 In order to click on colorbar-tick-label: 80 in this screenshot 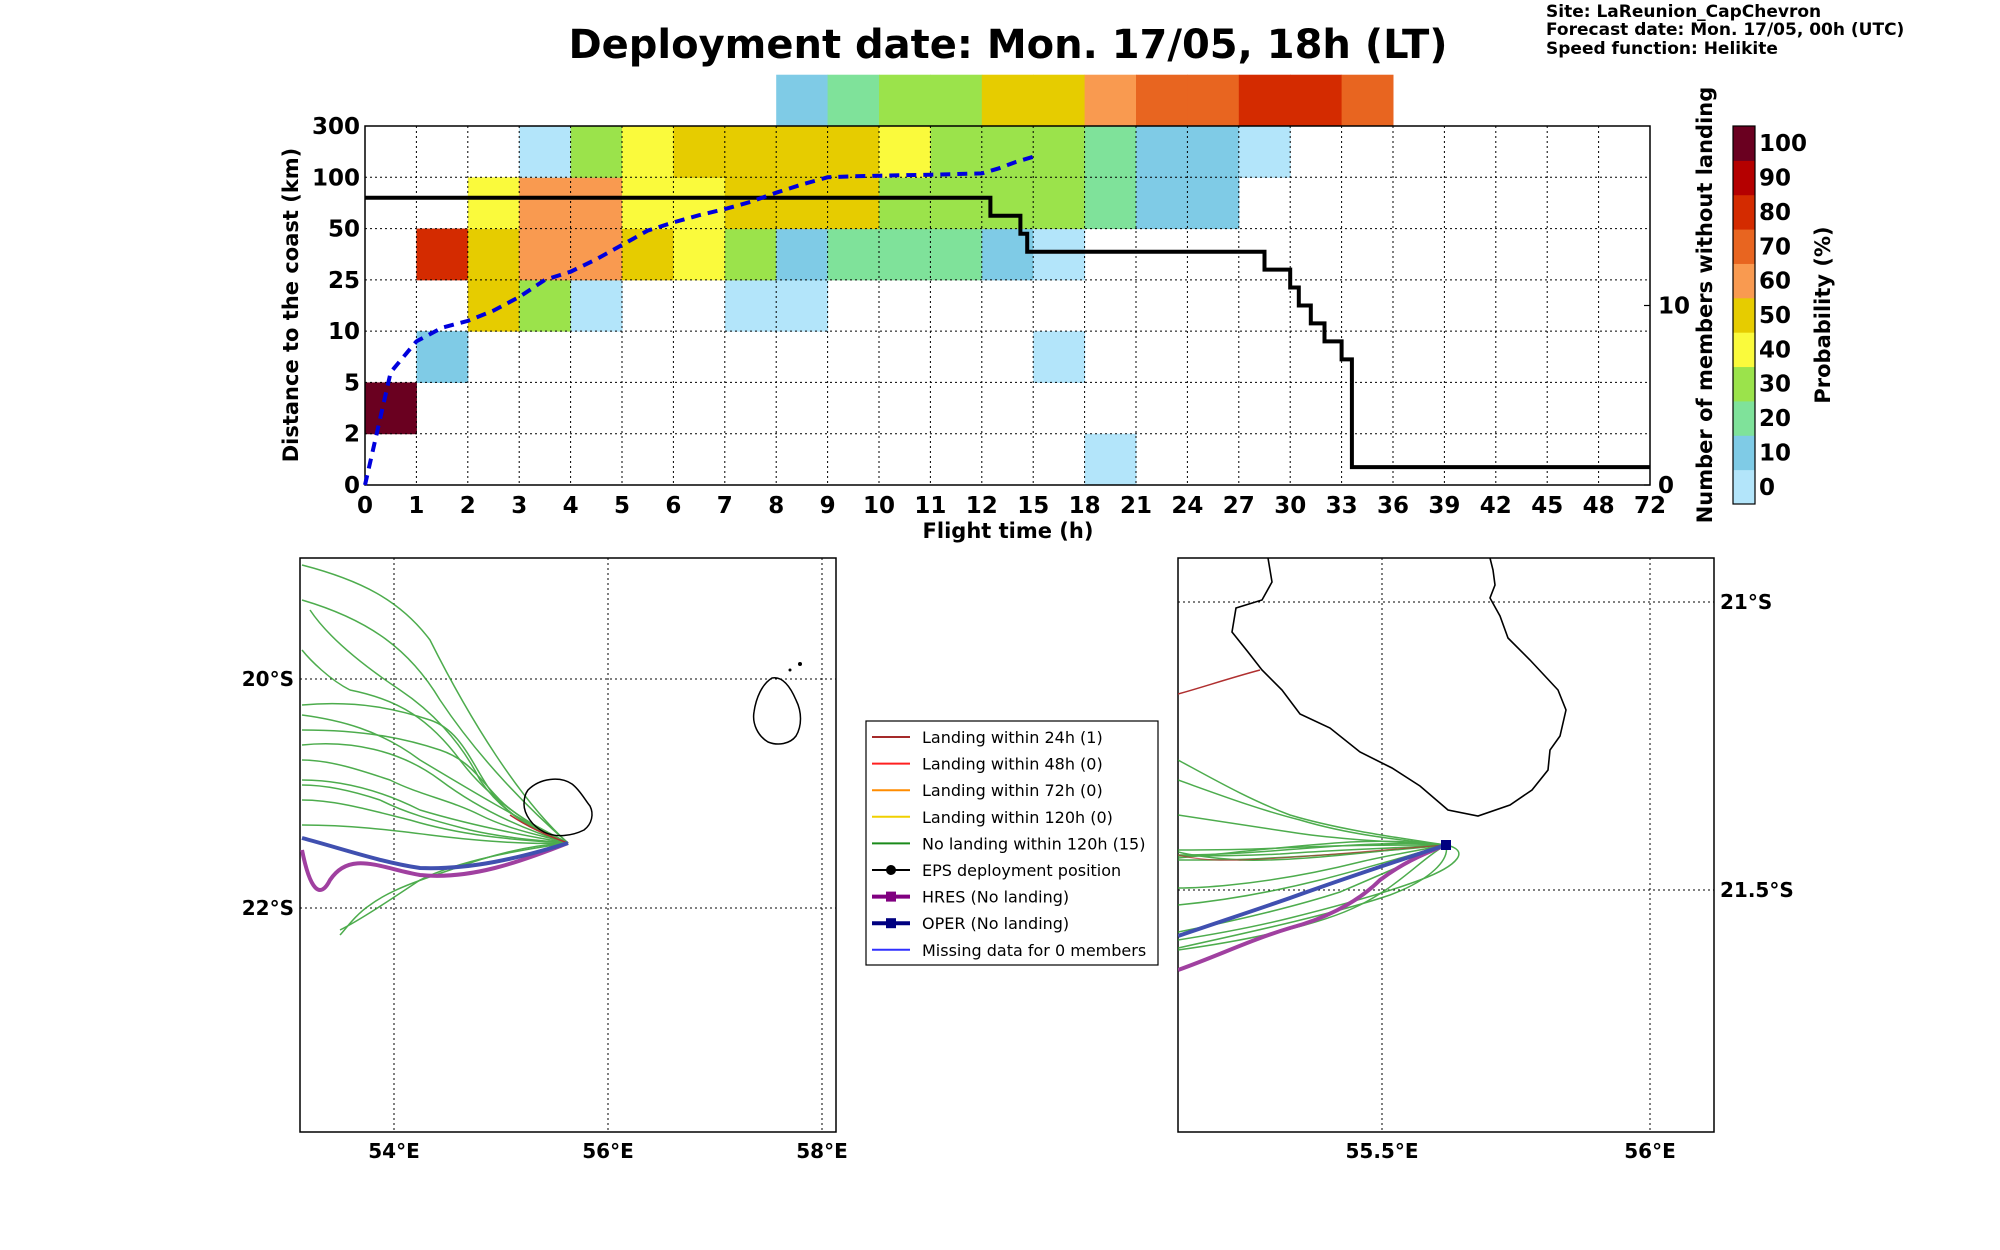, I will do `click(1775, 213)`.